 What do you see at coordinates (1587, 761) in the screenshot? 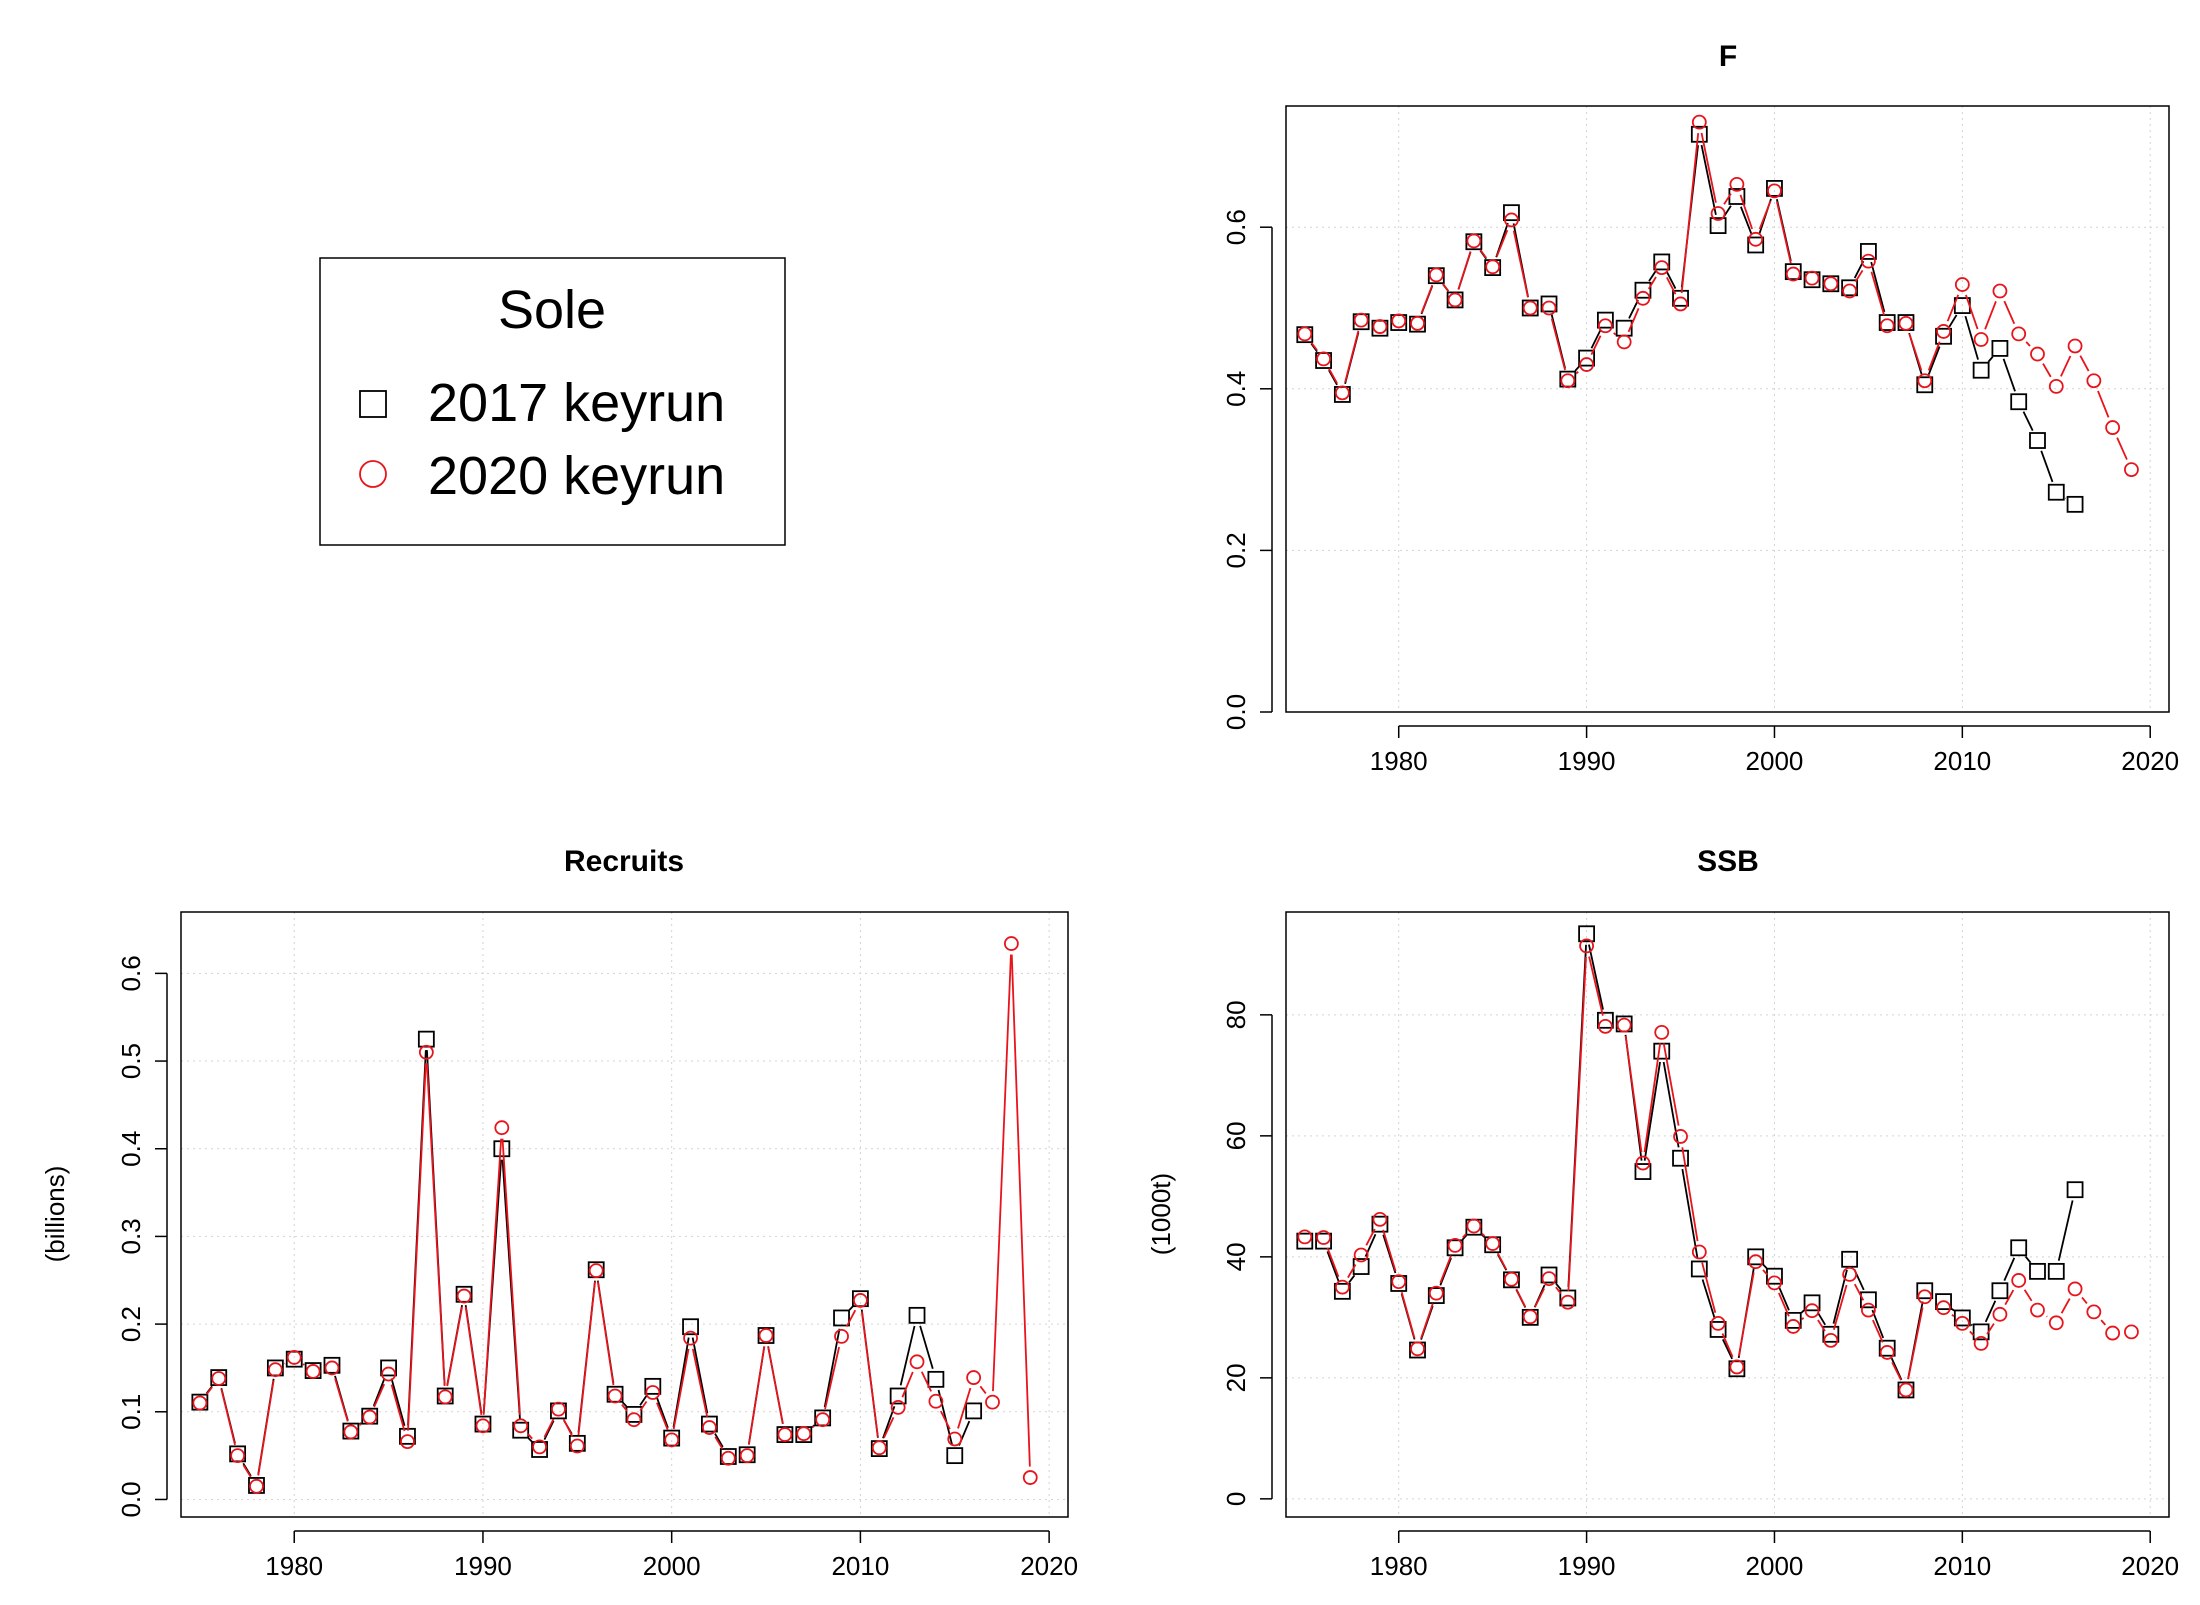
I see `x-tick-label: 1990` at bounding box center [1587, 761].